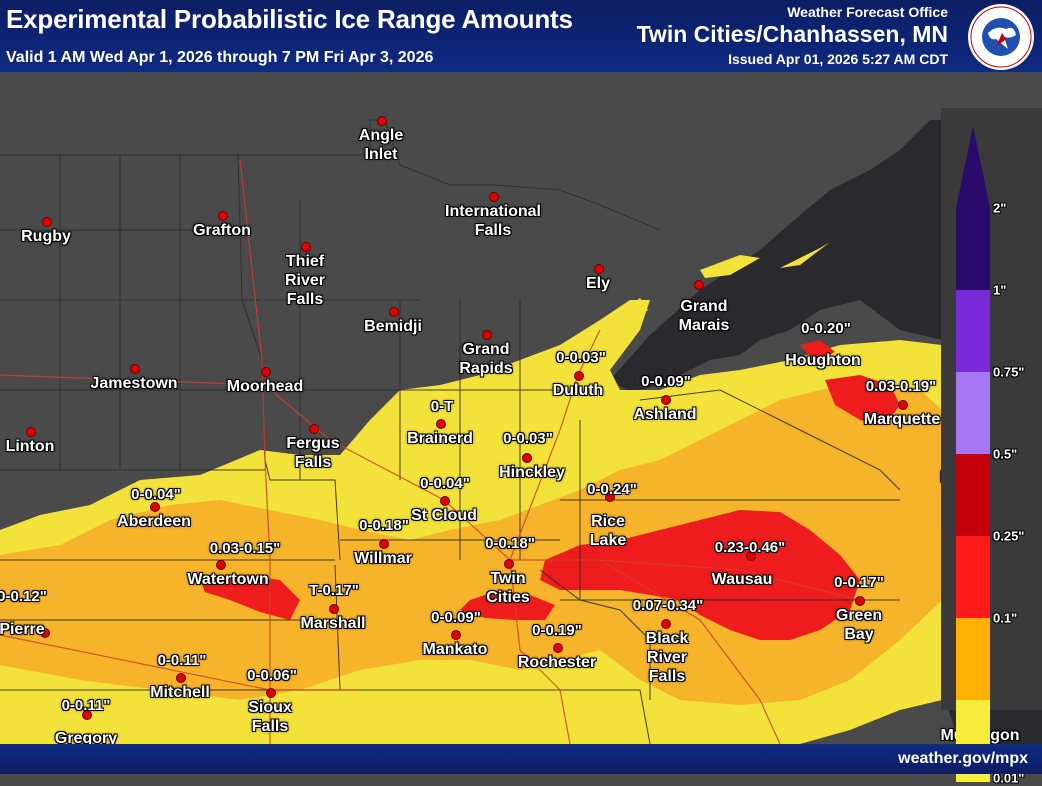 The height and width of the screenshot is (786, 1042). I want to click on city-label: Wausau, so click(742, 579).